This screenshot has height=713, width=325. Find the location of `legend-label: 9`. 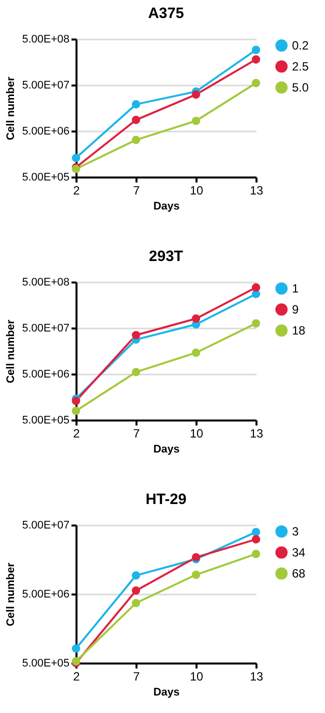

legend-label: 9 is located at coordinates (295, 309).